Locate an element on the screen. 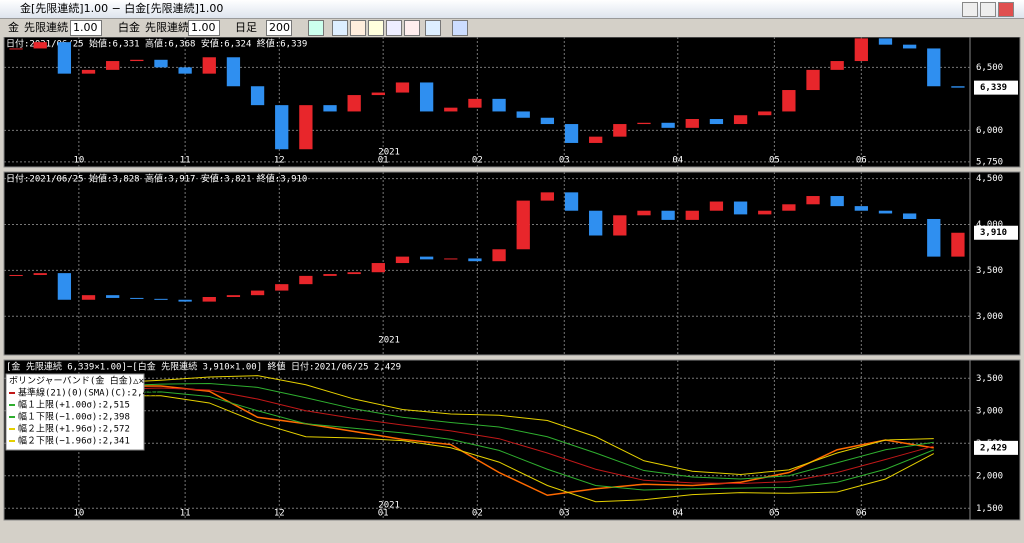 Image resolution: width=1024 pixels, height=543 pixels. y-tick-label: 6,000 is located at coordinates (989, 131).